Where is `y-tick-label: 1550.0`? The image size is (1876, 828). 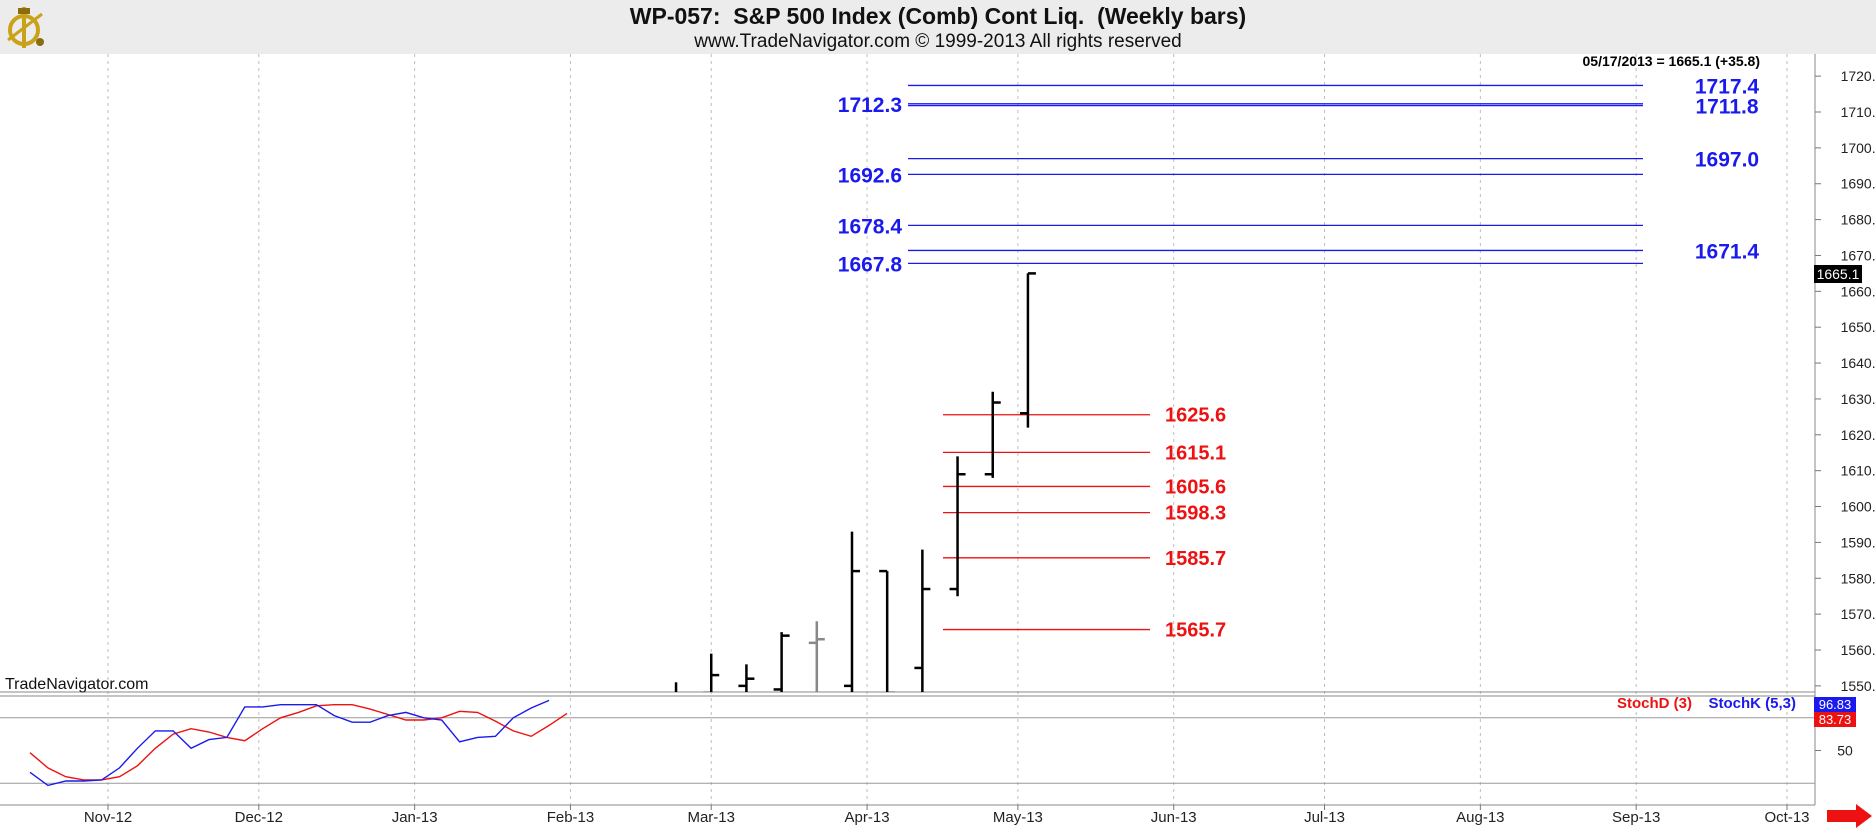
y-tick-label: 1550.0 is located at coordinates (1858, 686).